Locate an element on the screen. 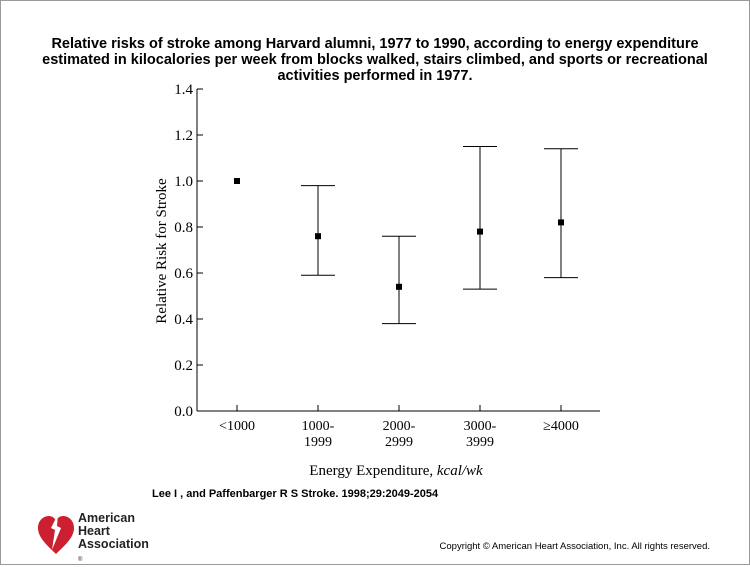 The image size is (750, 567). logo-line-1: American is located at coordinates (106, 518).